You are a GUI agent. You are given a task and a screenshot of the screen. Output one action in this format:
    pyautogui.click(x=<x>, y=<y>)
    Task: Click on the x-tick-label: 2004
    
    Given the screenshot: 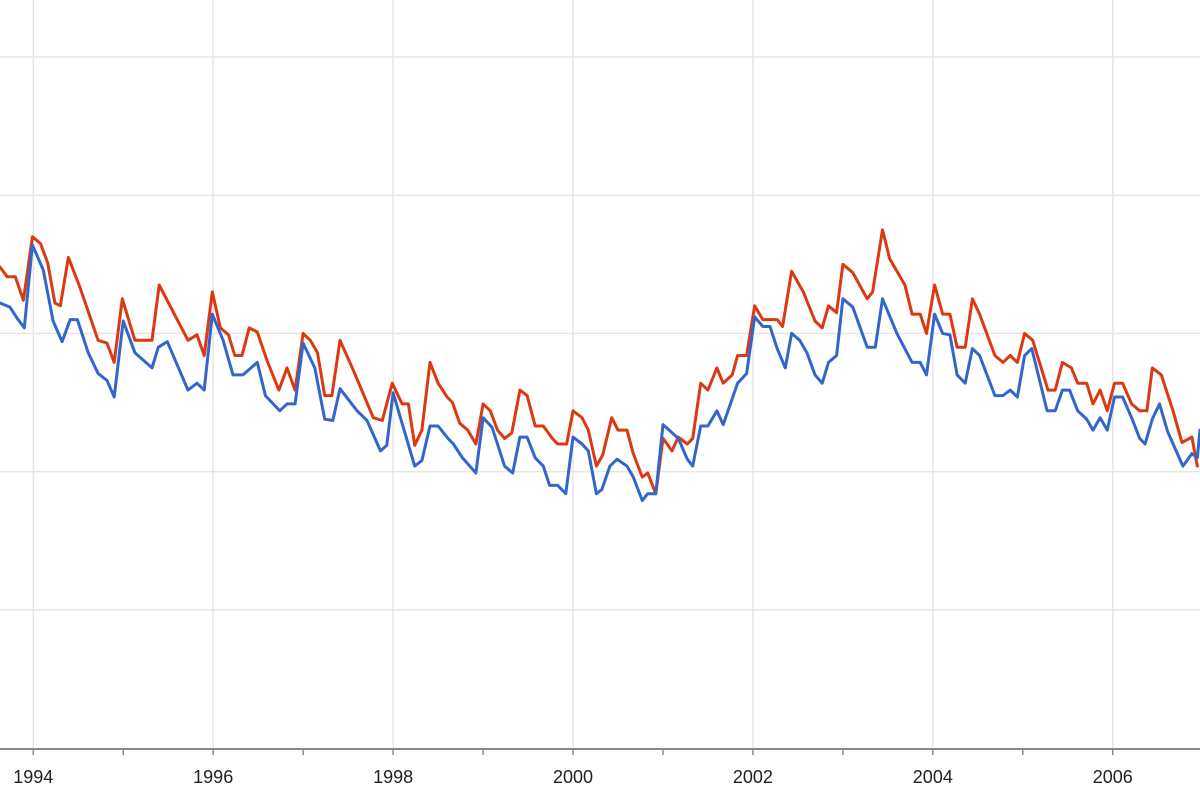 What is the action you would take?
    pyautogui.click(x=933, y=777)
    